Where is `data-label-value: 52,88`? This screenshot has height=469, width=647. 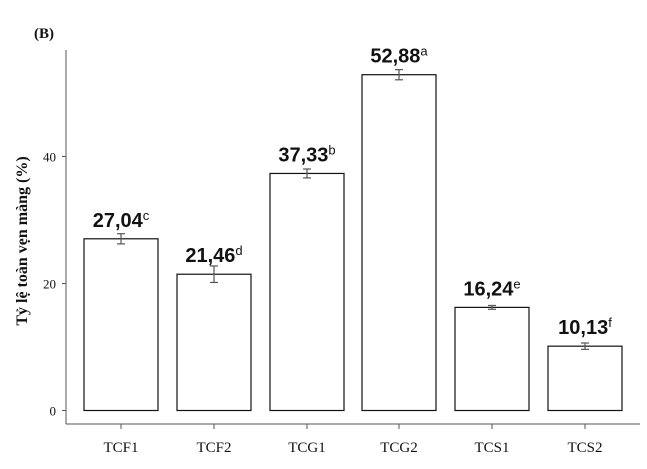 data-label-value: 52,88 is located at coordinates (395, 57).